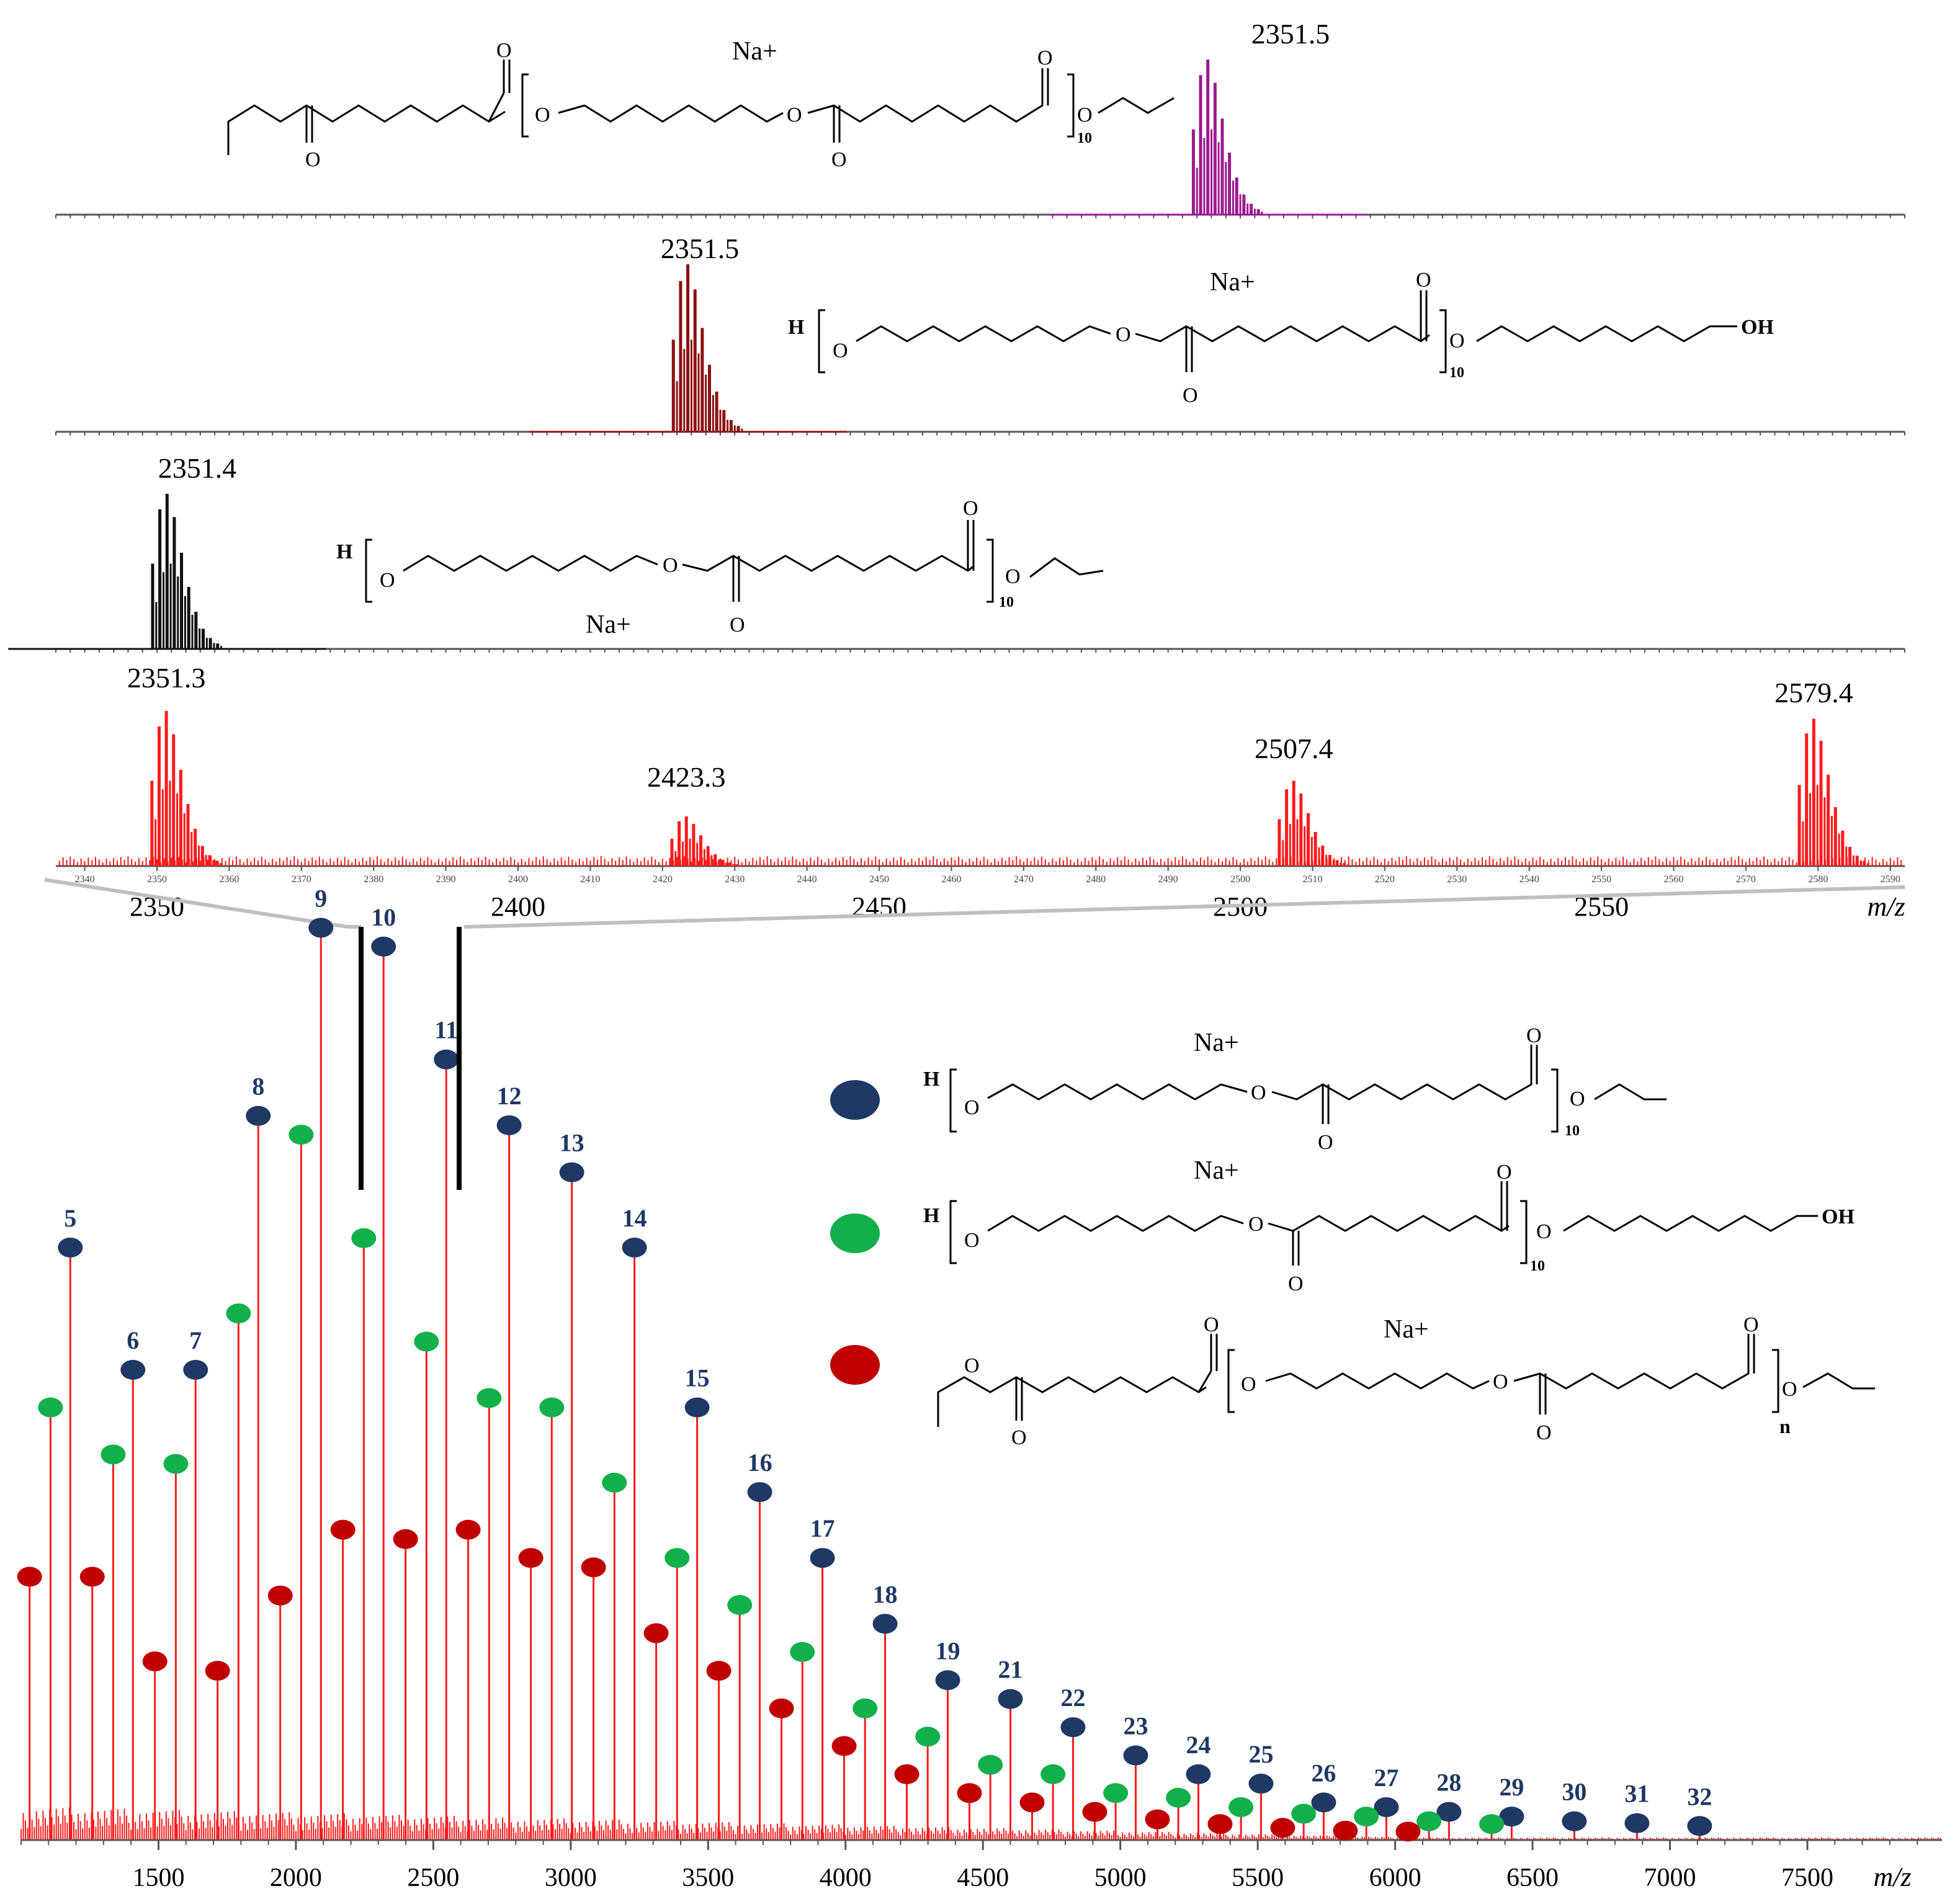 The height and width of the screenshot is (1899, 1960). I want to click on subscript: n, so click(1785, 1426).